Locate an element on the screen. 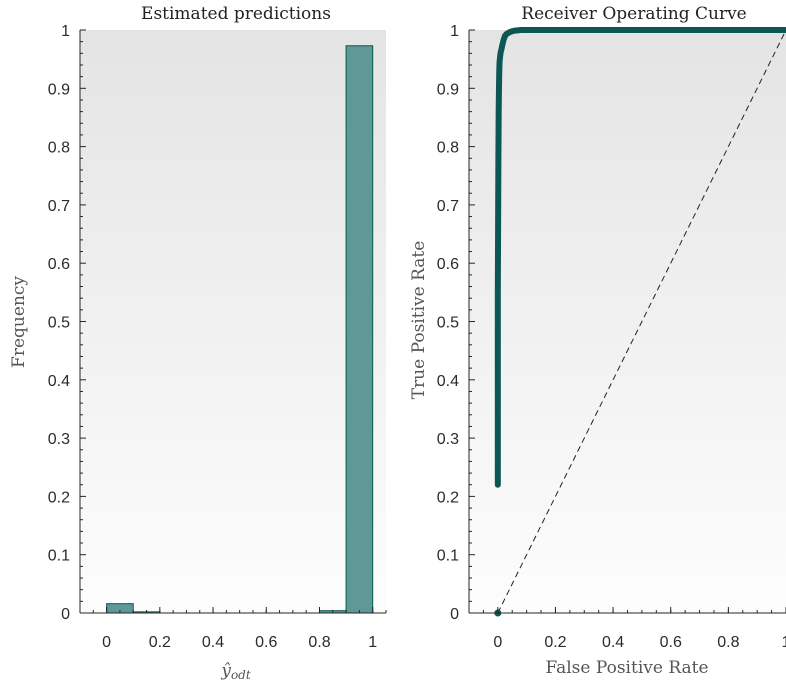 The width and height of the screenshot is (786, 683). roc-y-tick-label: 0.1 is located at coordinates (448, 556).